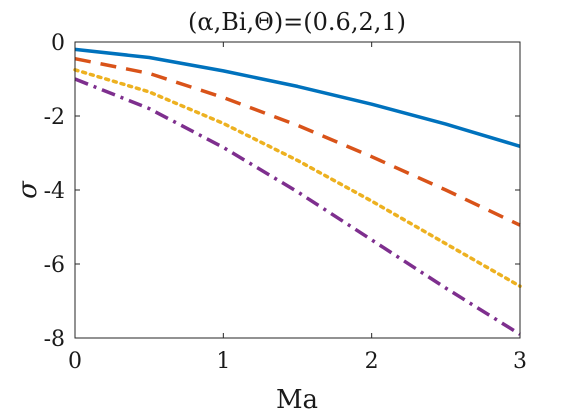 This screenshot has height=417, width=575. I want to click on chart-title: (α,Bi,Θ)=(0.6,2,1), so click(297, 22).